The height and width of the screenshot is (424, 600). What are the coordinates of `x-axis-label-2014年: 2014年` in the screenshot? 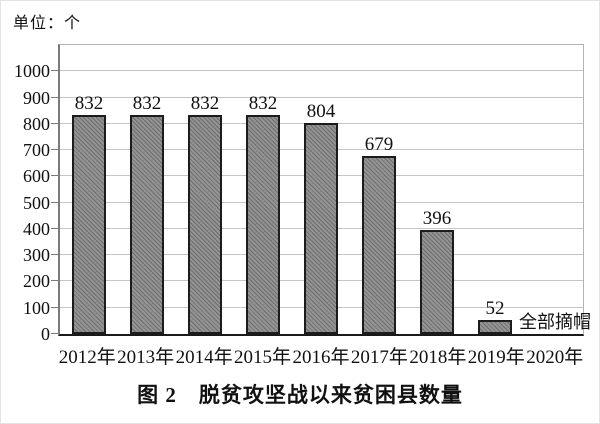 It's located at (204, 357).